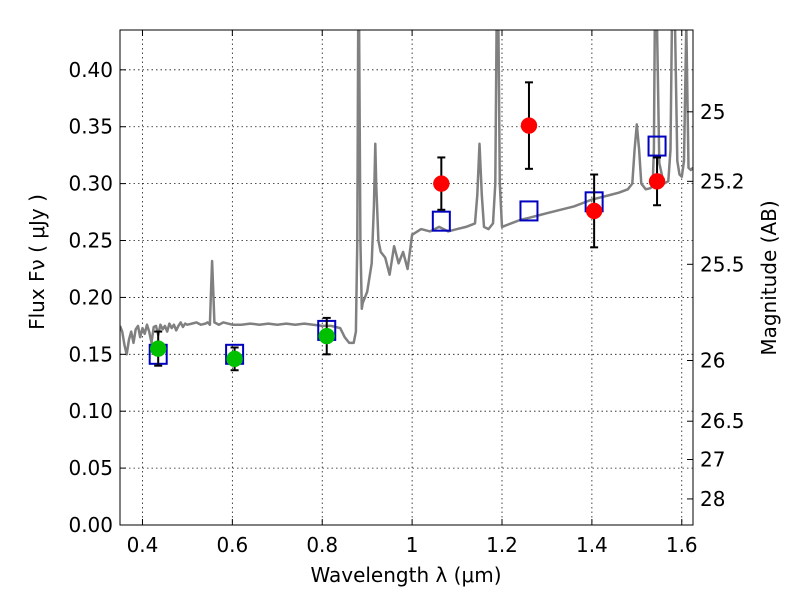 This screenshot has height=600, width=800. Describe the element at coordinates (37, 262) in the screenshot. I see `y-axis-title: Flux Fν ( μJy )` at that location.